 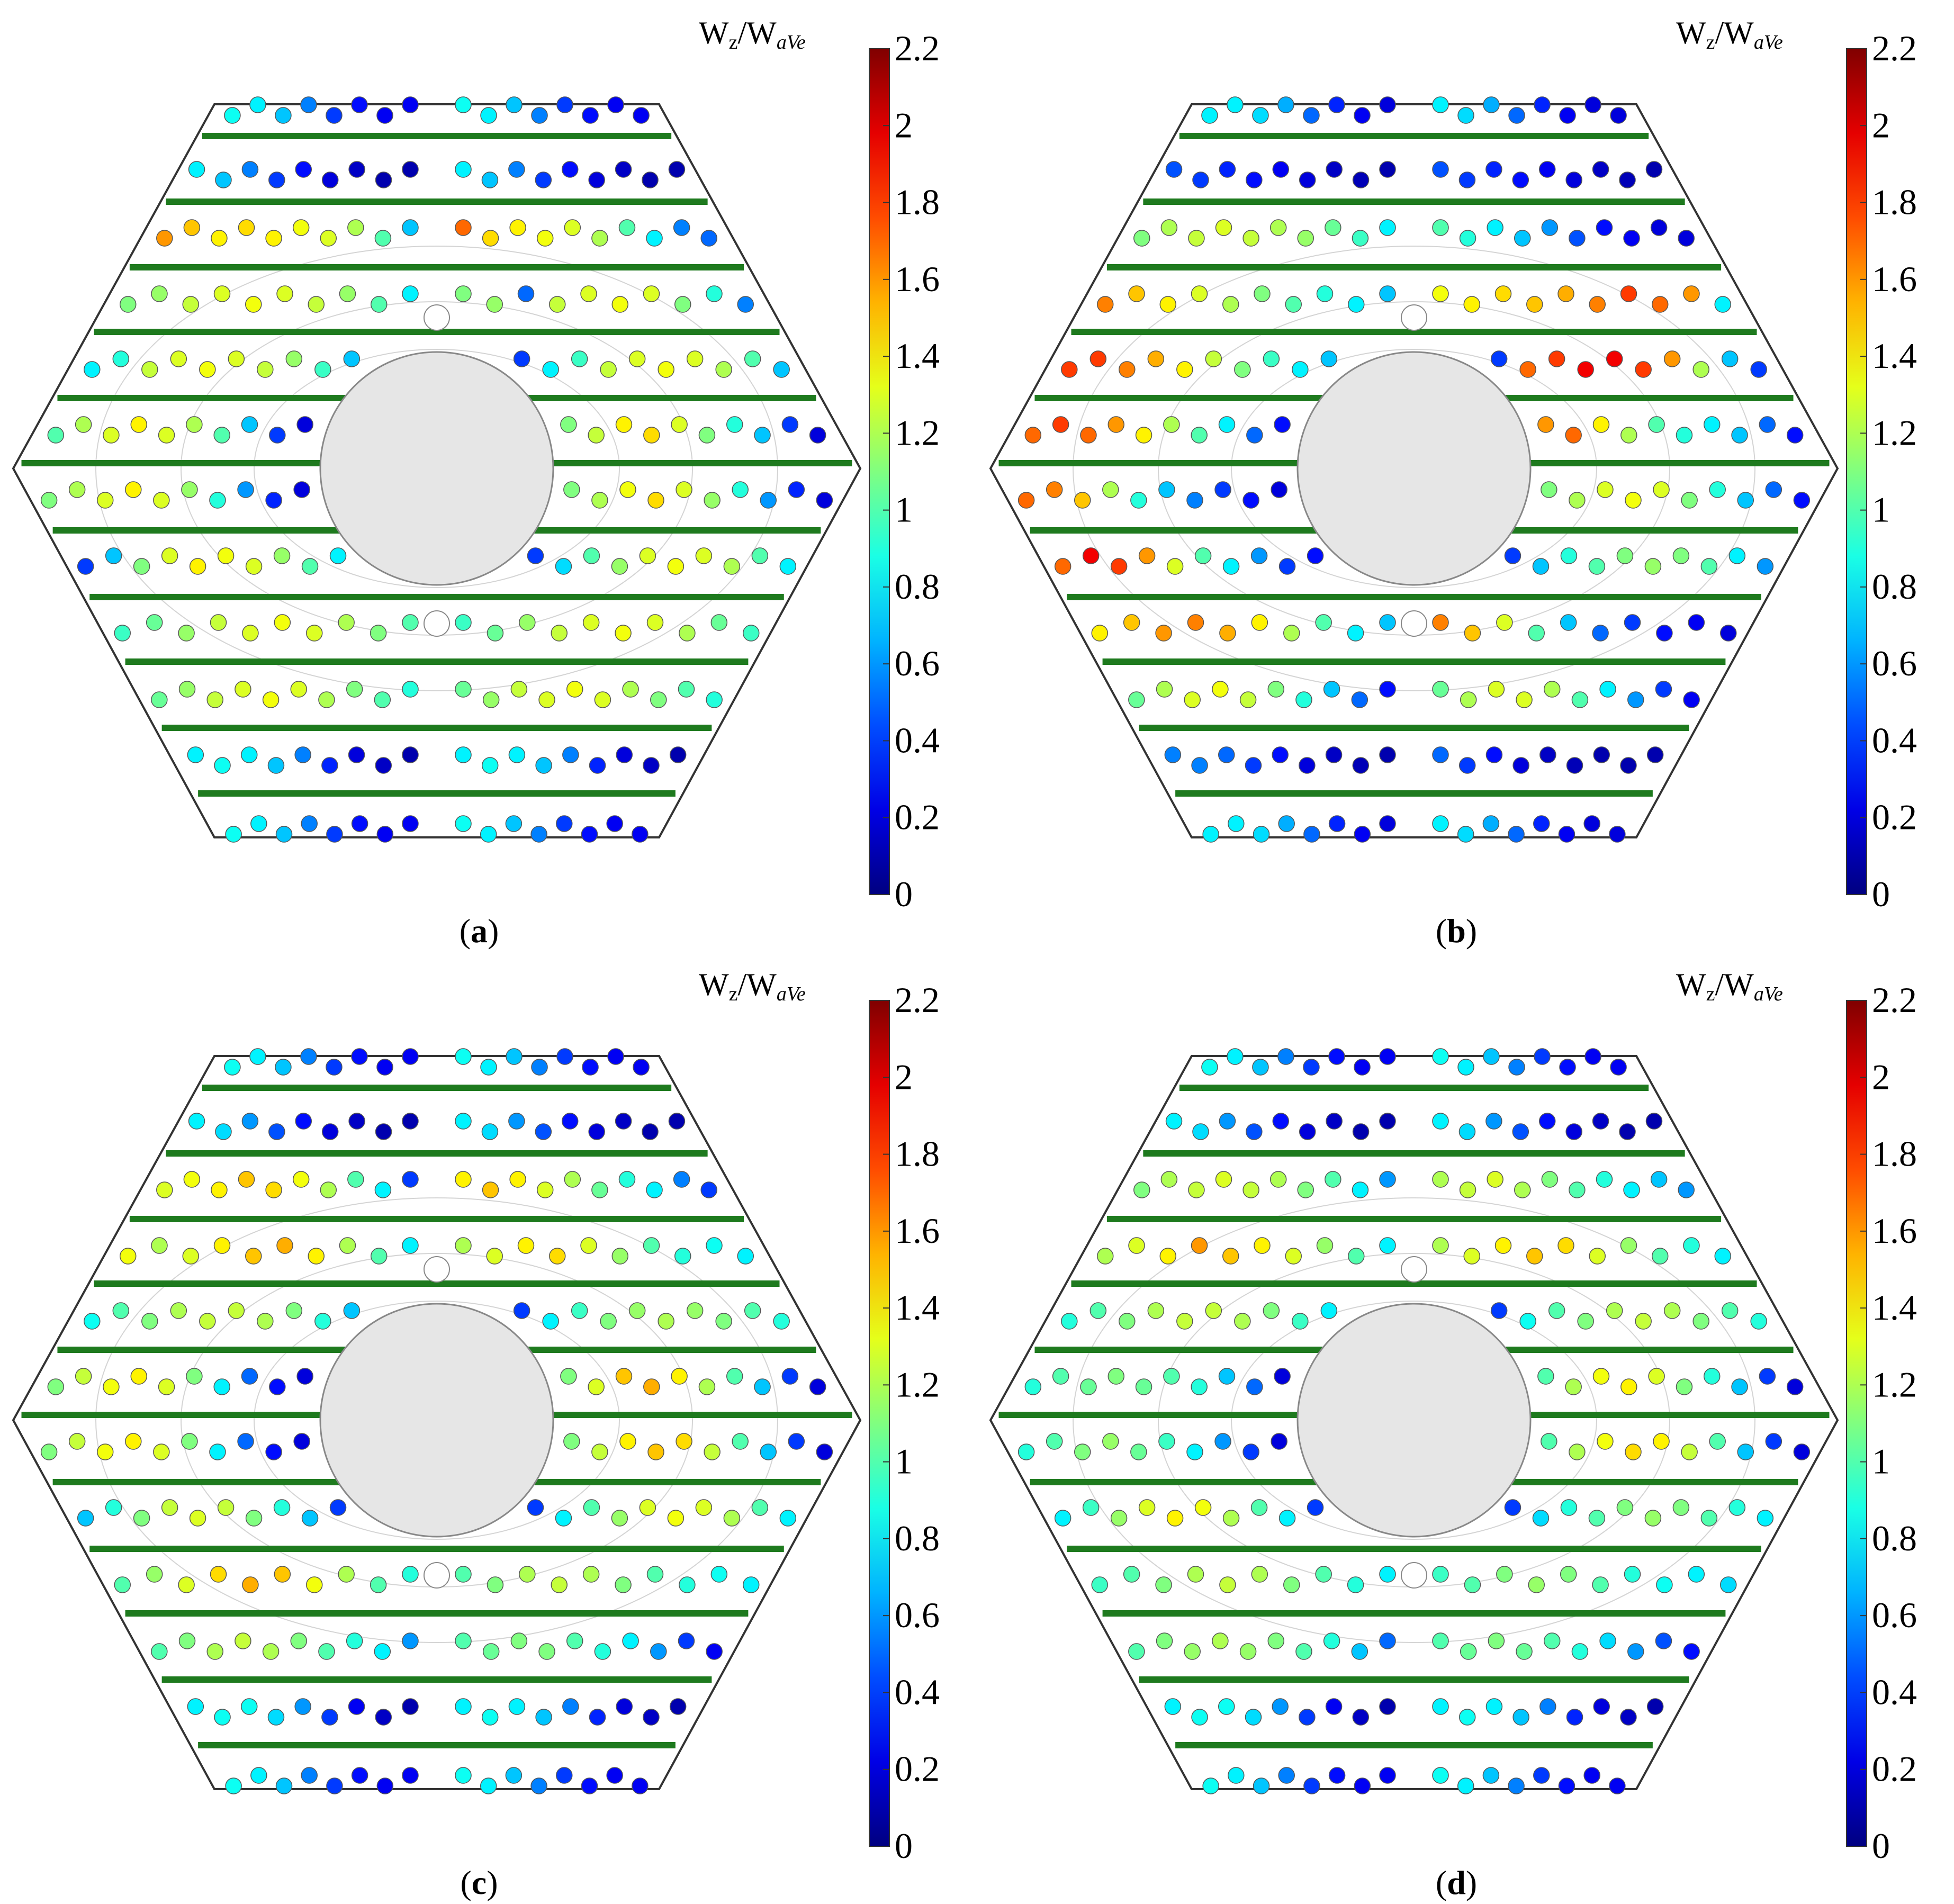 What do you see at coordinates (479, 1882) in the screenshot?
I see `panel-caption: (c)` at bounding box center [479, 1882].